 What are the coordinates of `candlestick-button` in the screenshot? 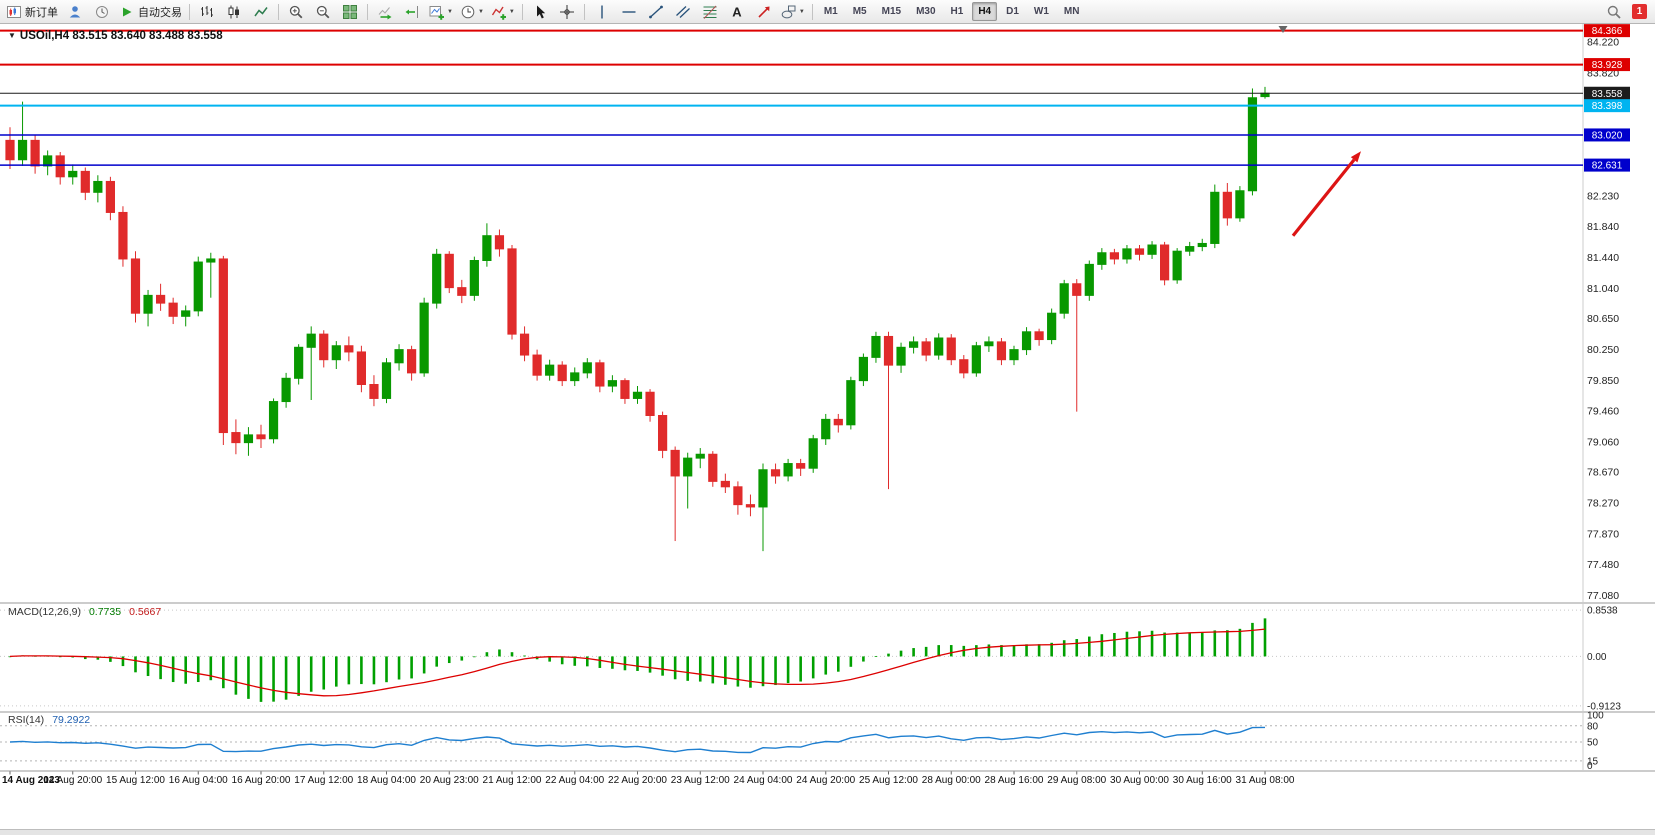 It's located at (234, 12).